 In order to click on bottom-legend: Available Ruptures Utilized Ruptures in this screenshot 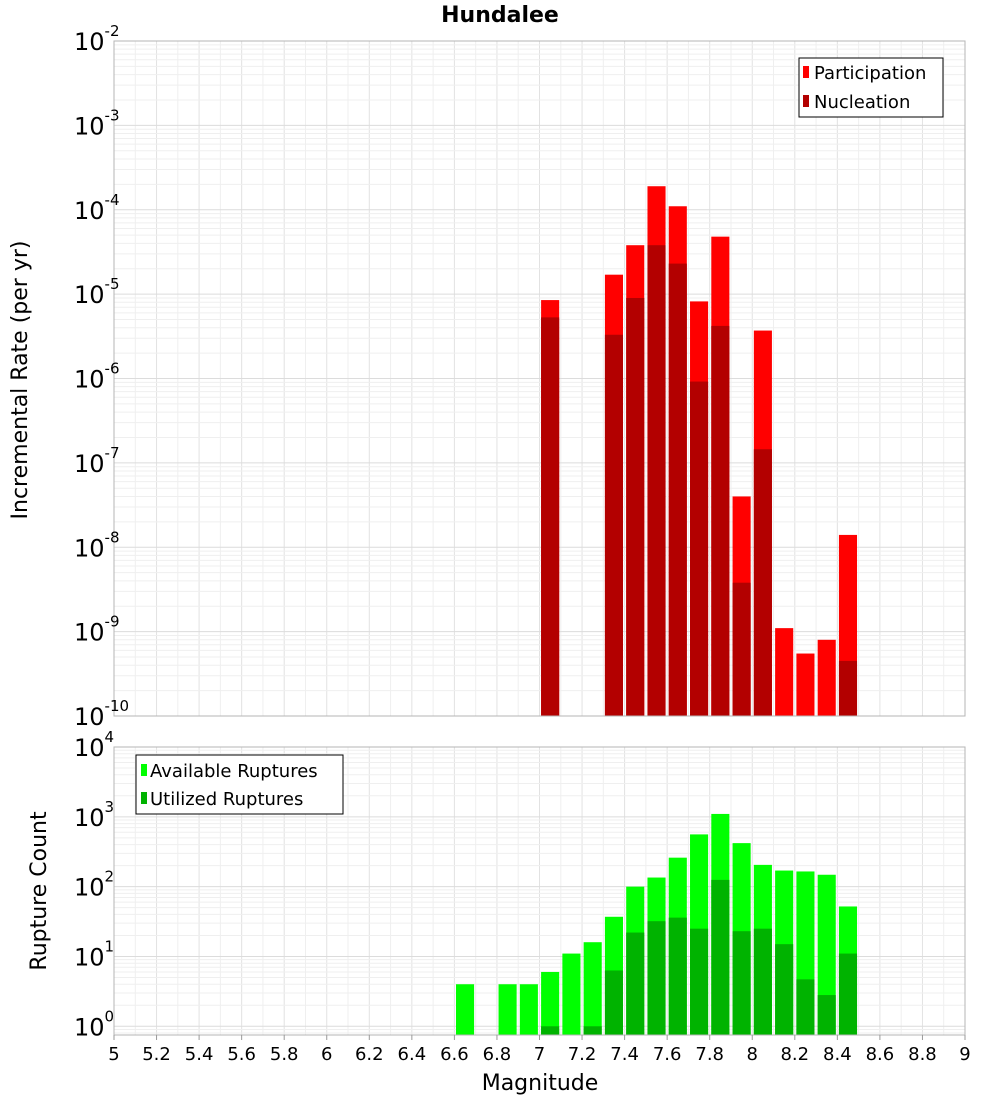, I will do `click(239, 784)`.